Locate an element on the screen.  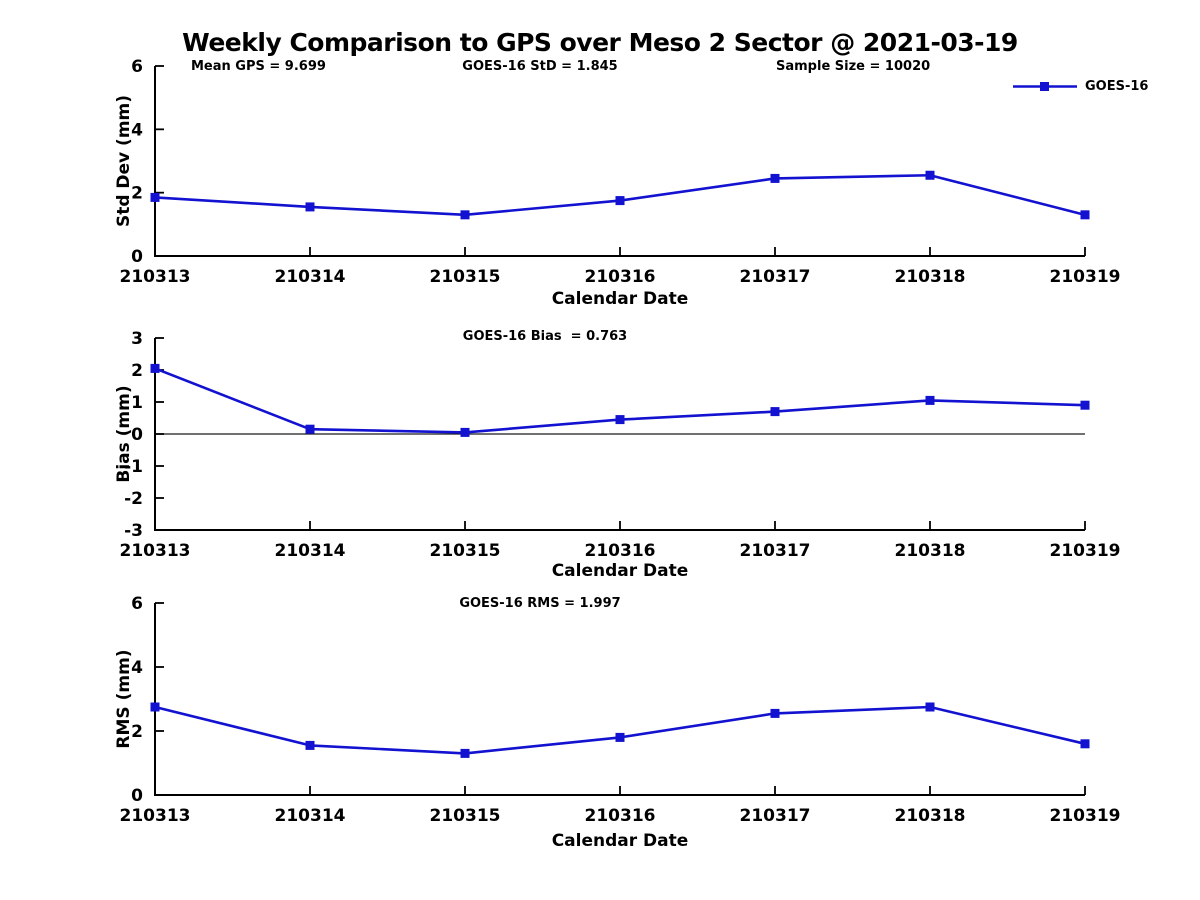
y-tick-label: -2 is located at coordinates (133, 499).